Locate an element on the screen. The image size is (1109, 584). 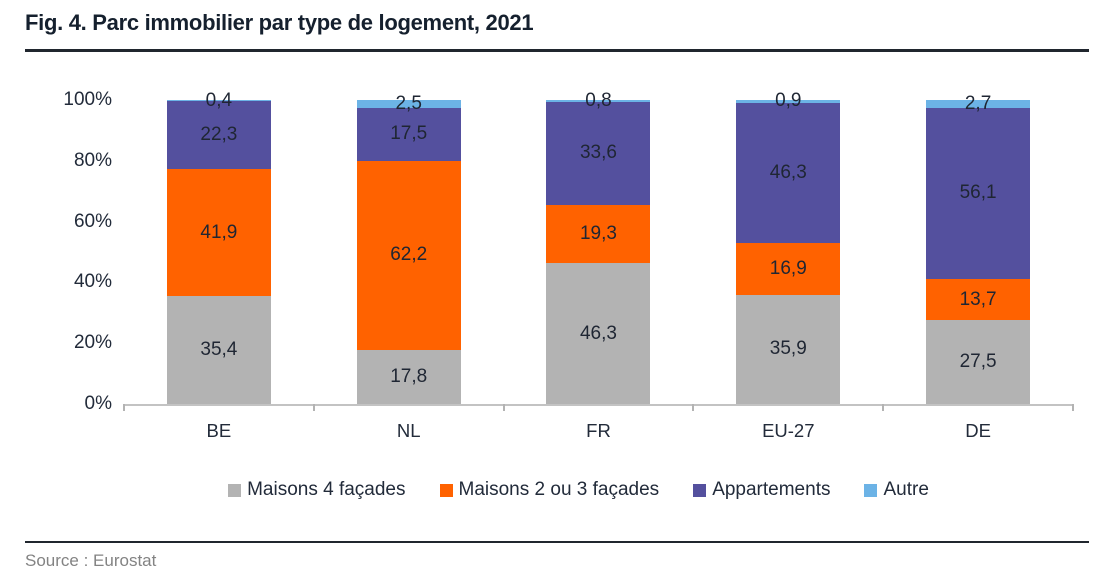
segment-value-label: 41,9 is located at coordinates (219, 232).